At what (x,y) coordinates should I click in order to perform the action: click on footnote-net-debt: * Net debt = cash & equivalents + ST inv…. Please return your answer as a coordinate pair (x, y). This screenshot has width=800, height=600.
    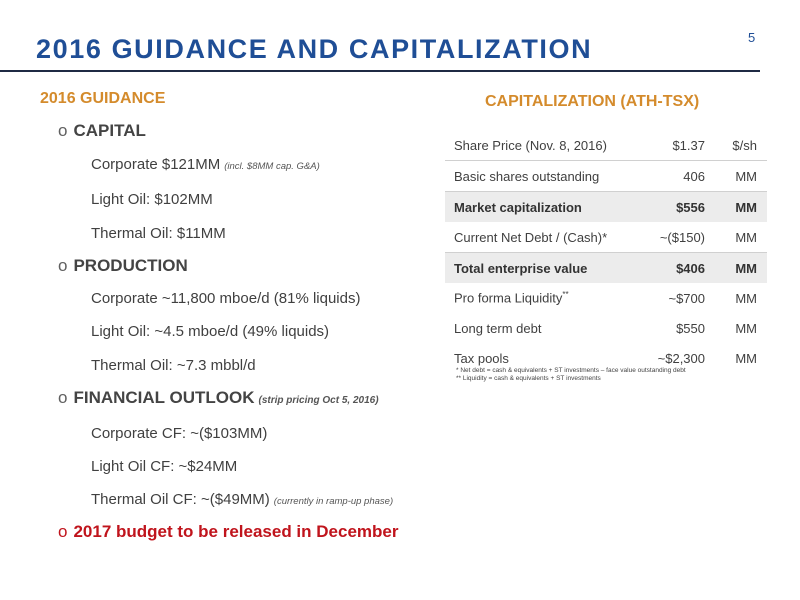
    Looking at the image, I should click on (571, 370).